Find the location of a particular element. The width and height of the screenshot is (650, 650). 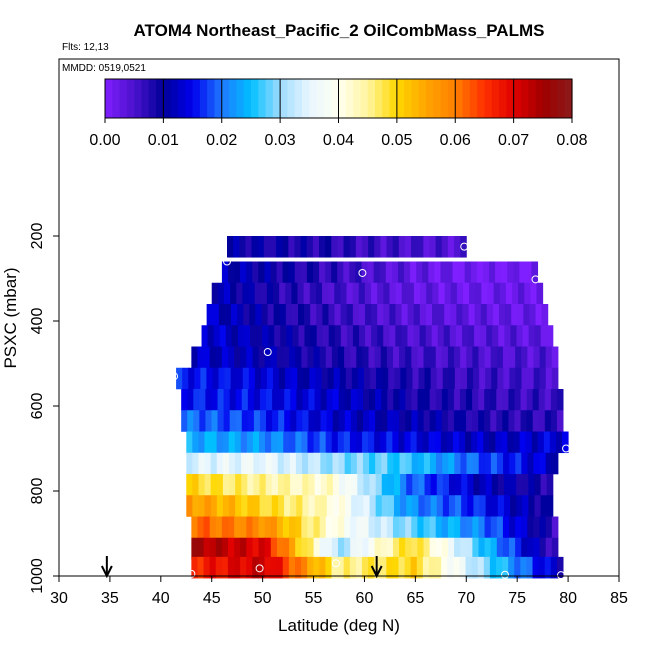

colorbar-tick-label: 0.00 is located at coordinates (104, 140).